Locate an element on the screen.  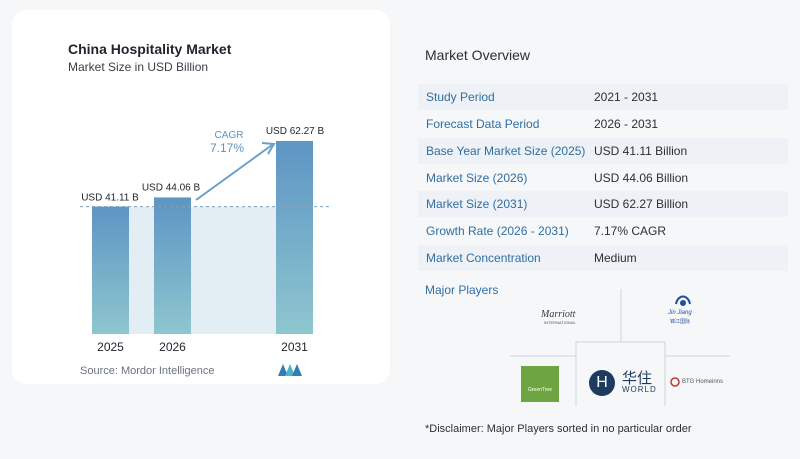
overview-value: USD 62.27 Billion is located at coordinates (641, 204).